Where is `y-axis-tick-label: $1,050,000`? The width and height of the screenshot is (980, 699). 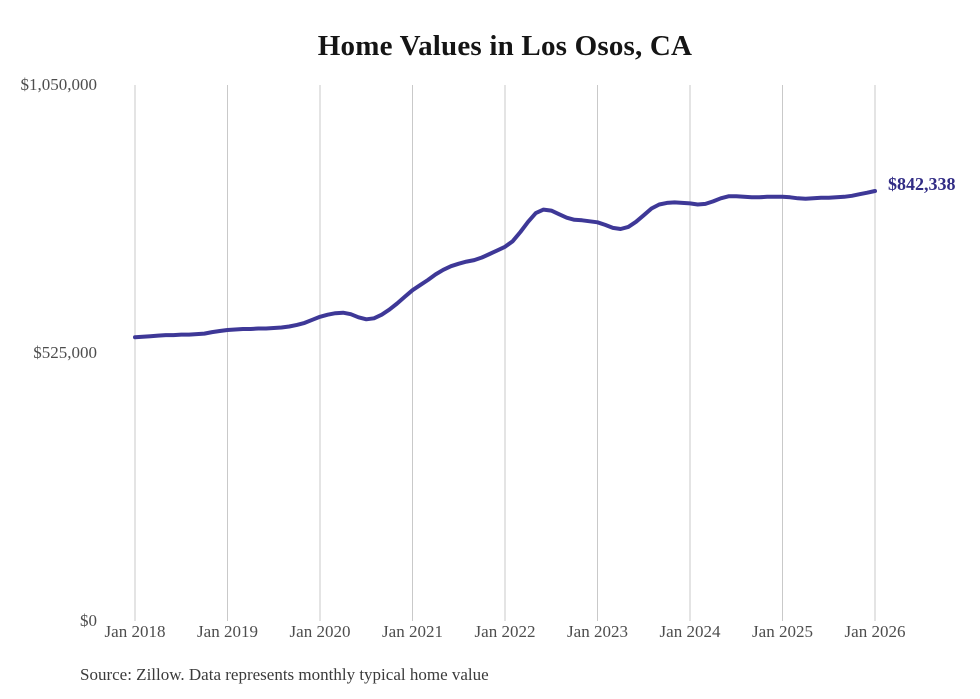 y-axis-tick-label: $1,050,000 is located at coordinates (59, 84).